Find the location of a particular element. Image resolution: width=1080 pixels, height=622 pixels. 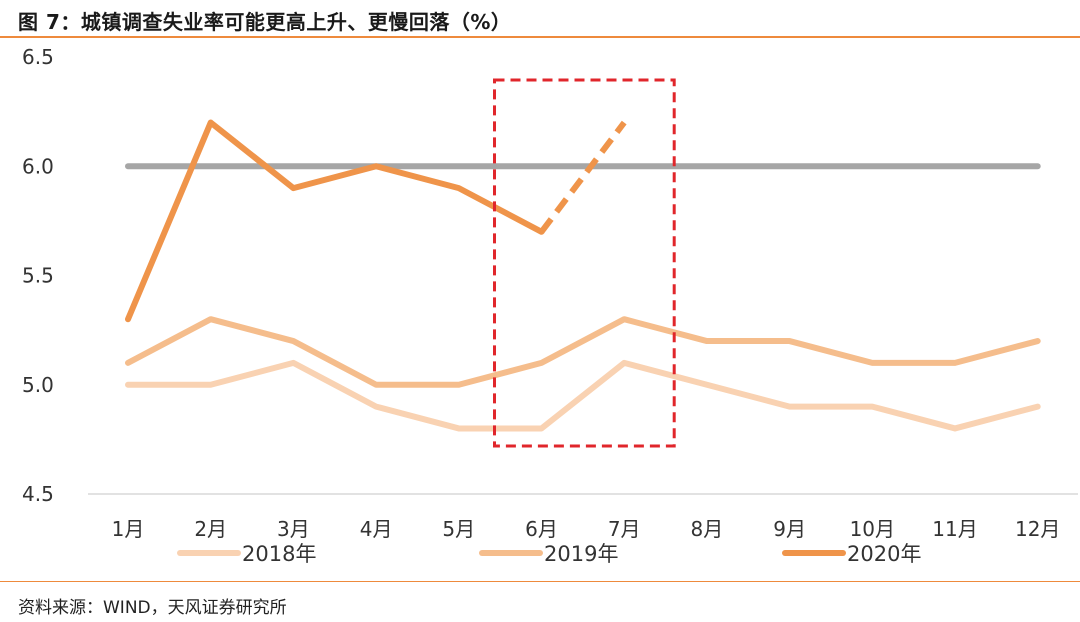

x-tick-label: 11月 is located at coordinates (954, 529).